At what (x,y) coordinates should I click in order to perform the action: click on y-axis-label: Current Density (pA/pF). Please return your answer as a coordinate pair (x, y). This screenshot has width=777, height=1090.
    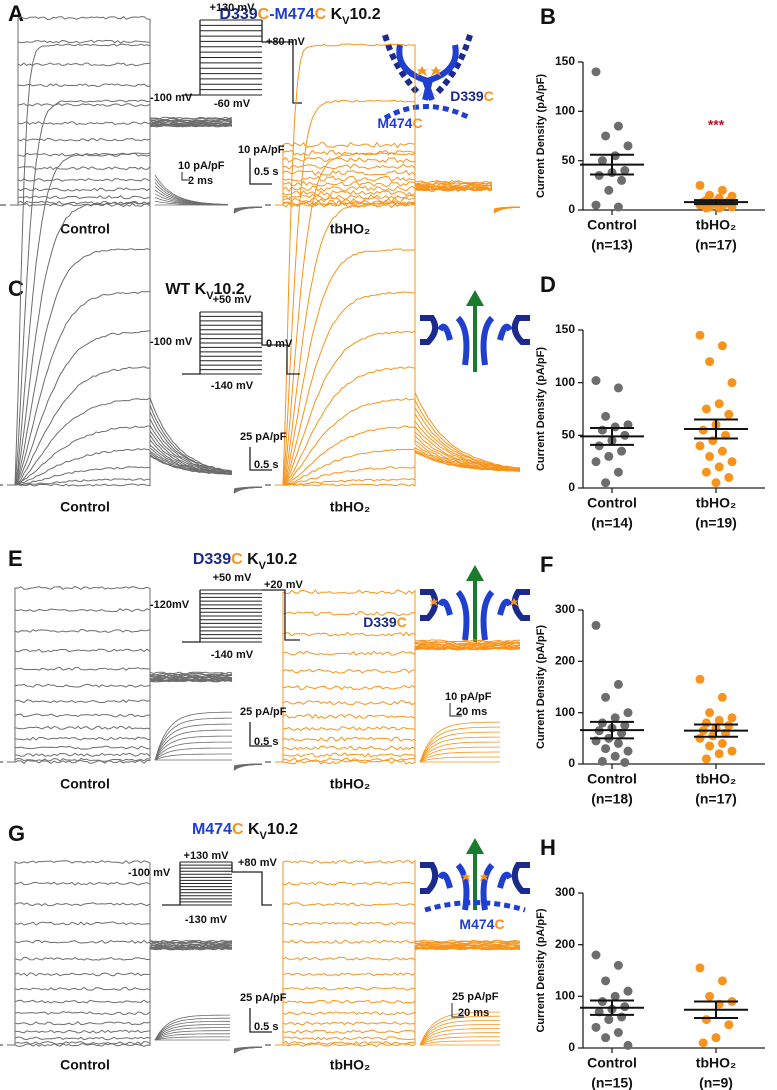
    Looking at the image, I should click on (541, 136).